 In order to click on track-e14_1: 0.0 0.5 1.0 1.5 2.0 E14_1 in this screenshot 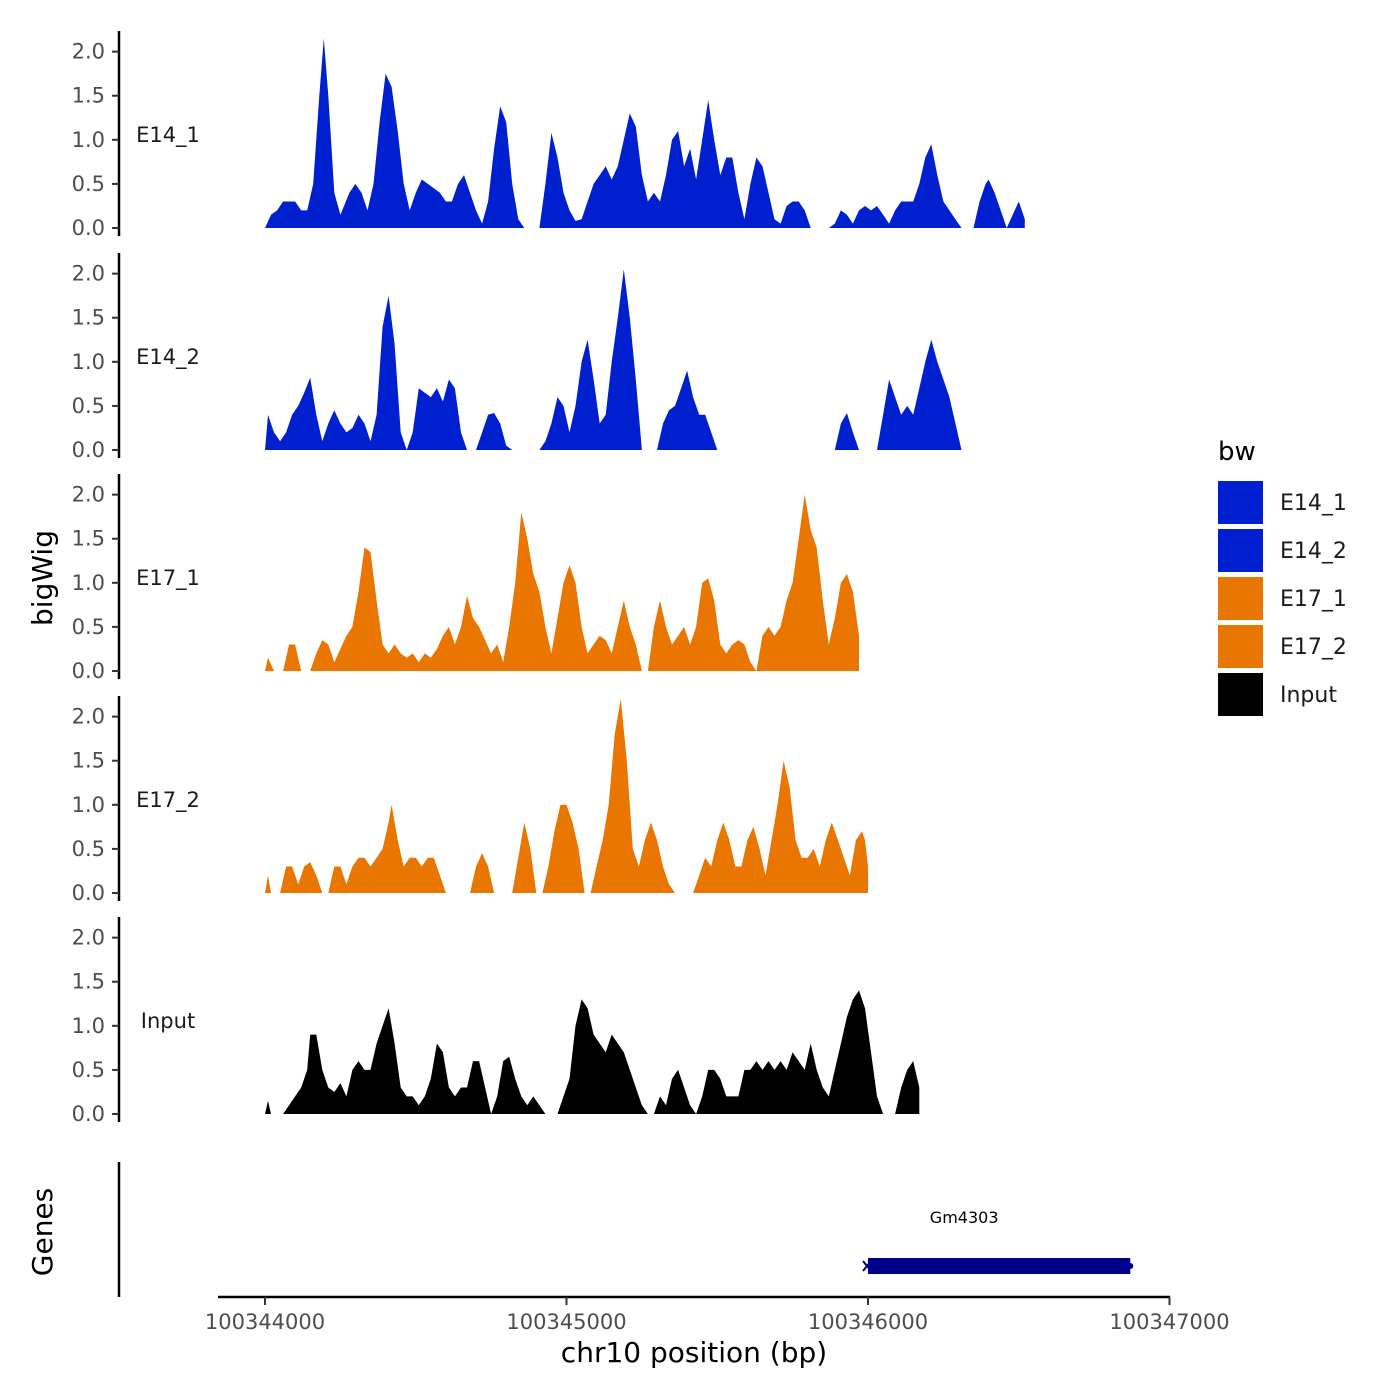, I will do `click(548, 135)`.